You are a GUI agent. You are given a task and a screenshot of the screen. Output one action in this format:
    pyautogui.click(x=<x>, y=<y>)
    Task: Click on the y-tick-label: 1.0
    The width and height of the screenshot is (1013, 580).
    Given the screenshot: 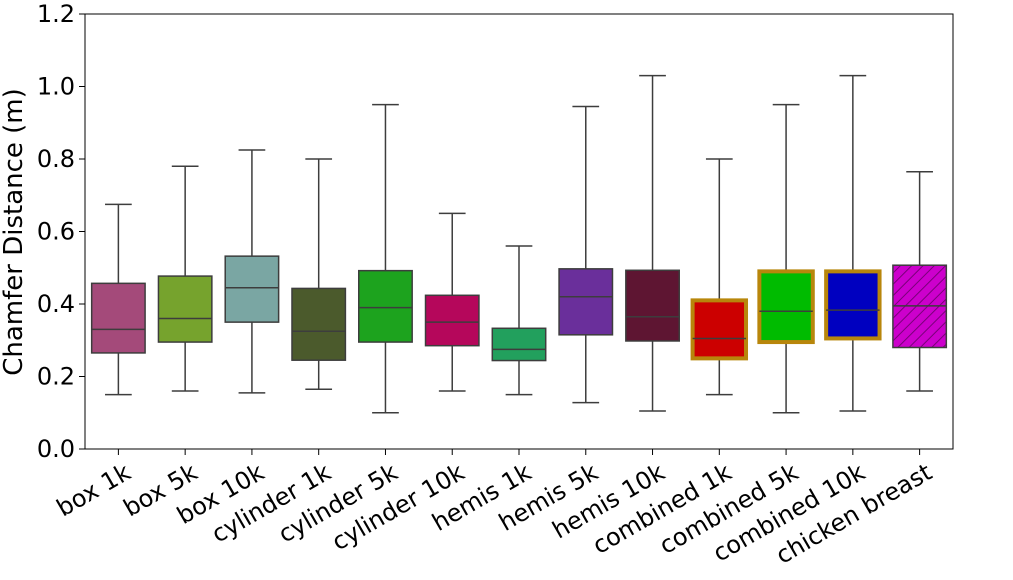 What is the action you would take?
    pyautogui.click(x=56, y=87)
    